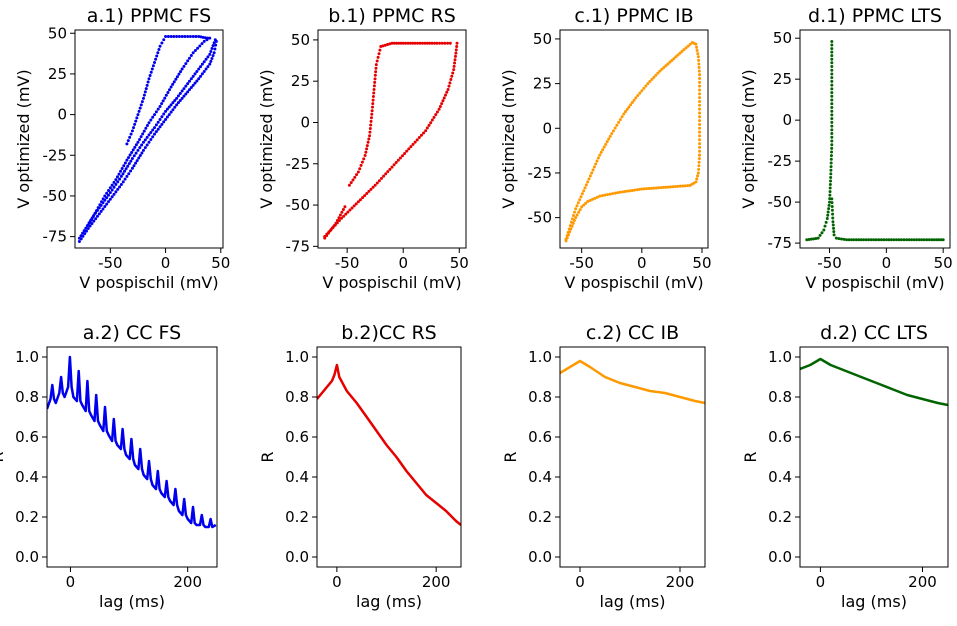 The width and height of the screenshot is (957, 626). What do you see at coordinates (633, 16) in the screenshot?
I see `chart-title: c.1) PPMC IB` at bounding box center [633, 16].